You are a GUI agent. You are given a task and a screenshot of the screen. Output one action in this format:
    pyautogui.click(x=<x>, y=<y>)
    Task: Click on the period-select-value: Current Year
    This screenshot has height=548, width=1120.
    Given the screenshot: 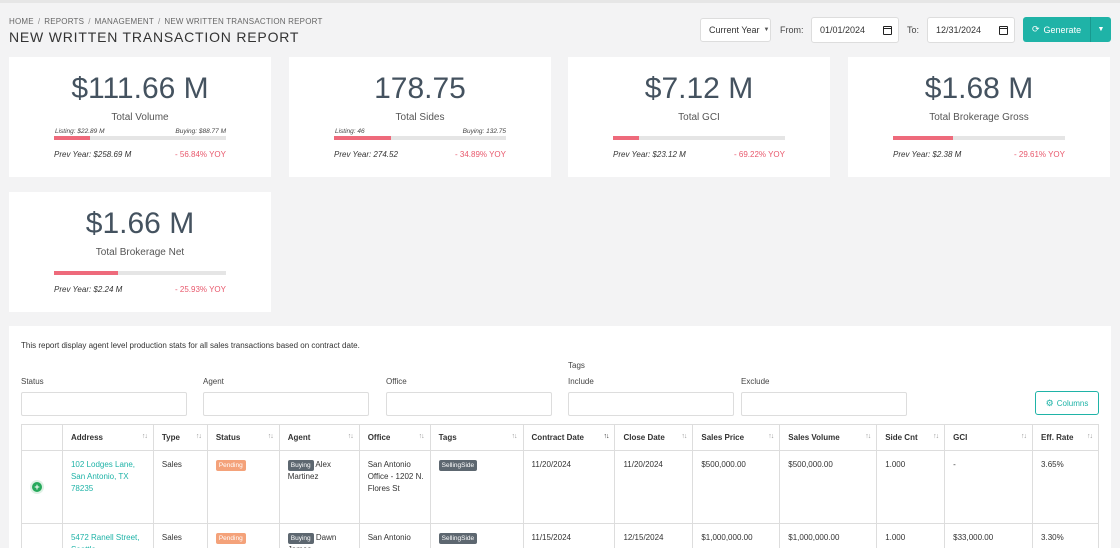 What is the action you would take?
    pyautogui.click(x=734, y=30)
    